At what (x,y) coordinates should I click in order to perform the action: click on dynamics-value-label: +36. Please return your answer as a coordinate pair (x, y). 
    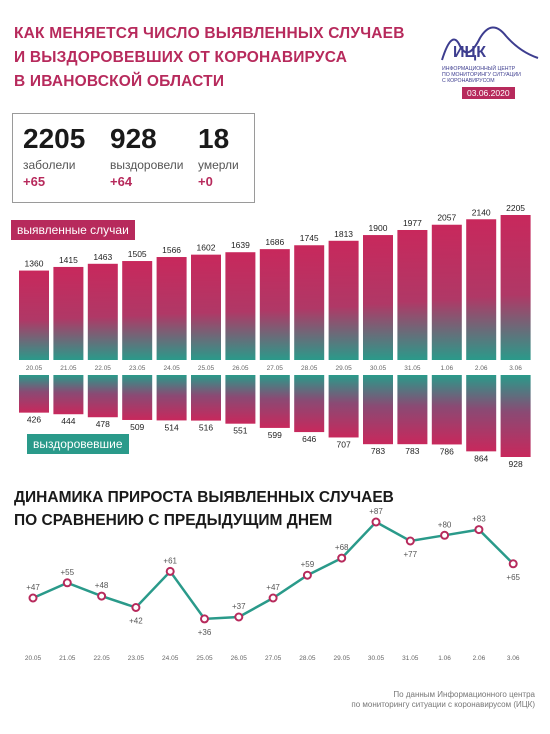
    Looking at the image, I should click on (205, 632).